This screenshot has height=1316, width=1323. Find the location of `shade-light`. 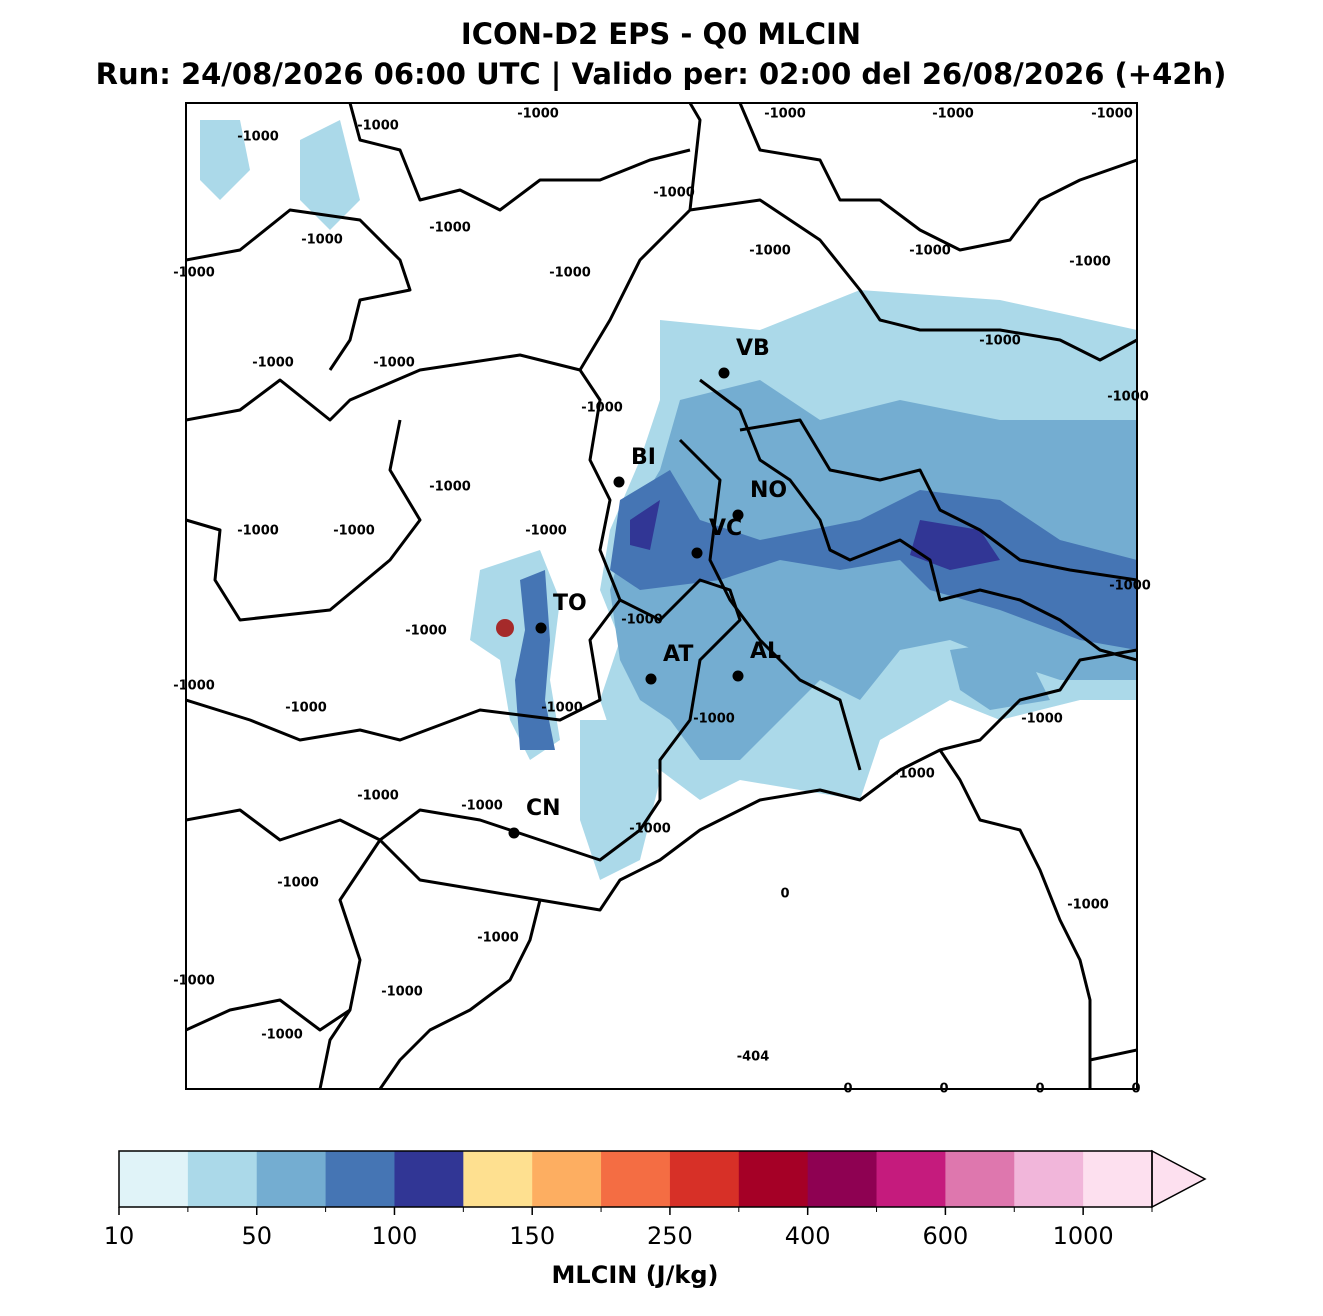

shade-light is located at coordinates (620, 800).